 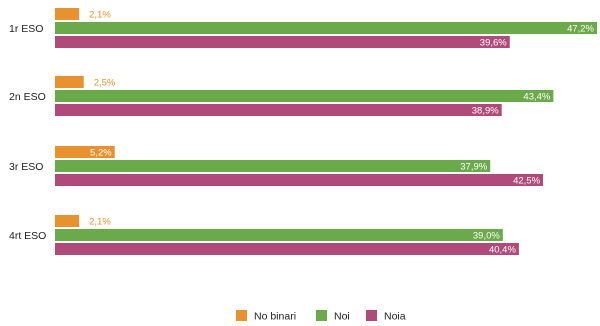 I want to click on legend-label: Noi, so click(x=342, y=317).